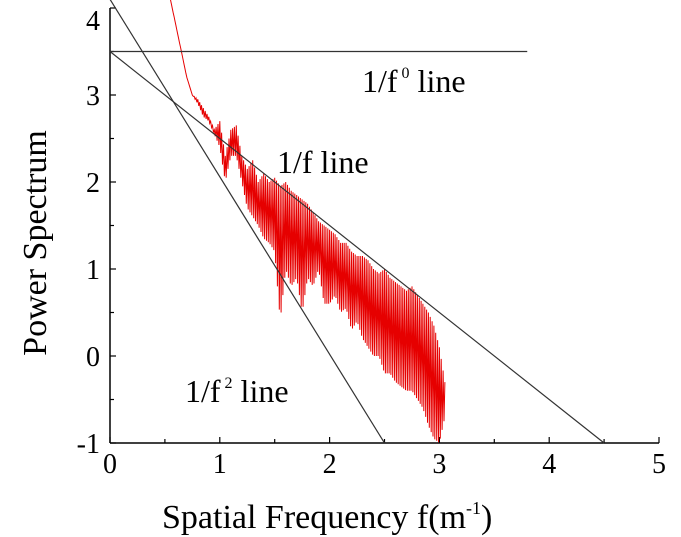  I want to click on ref-line-1-over-f2-label-end: line, so click(261, 391).